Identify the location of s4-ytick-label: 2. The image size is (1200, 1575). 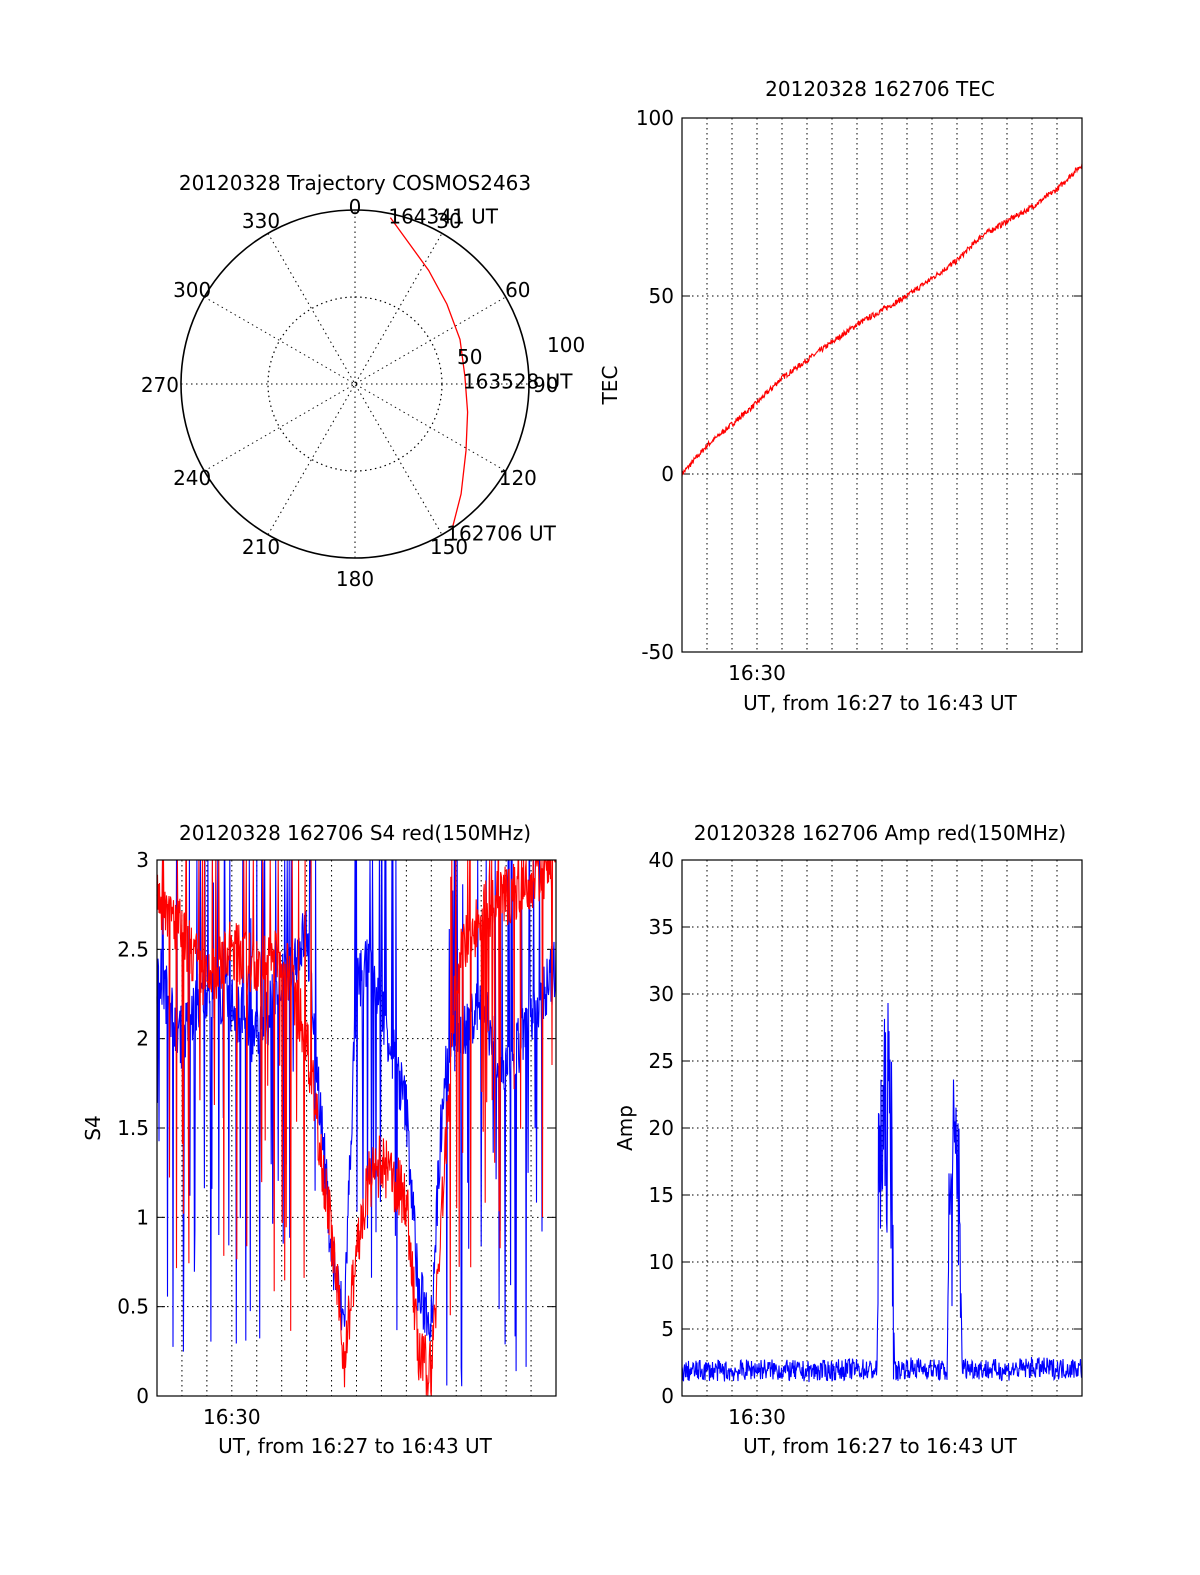
(142, 1039).